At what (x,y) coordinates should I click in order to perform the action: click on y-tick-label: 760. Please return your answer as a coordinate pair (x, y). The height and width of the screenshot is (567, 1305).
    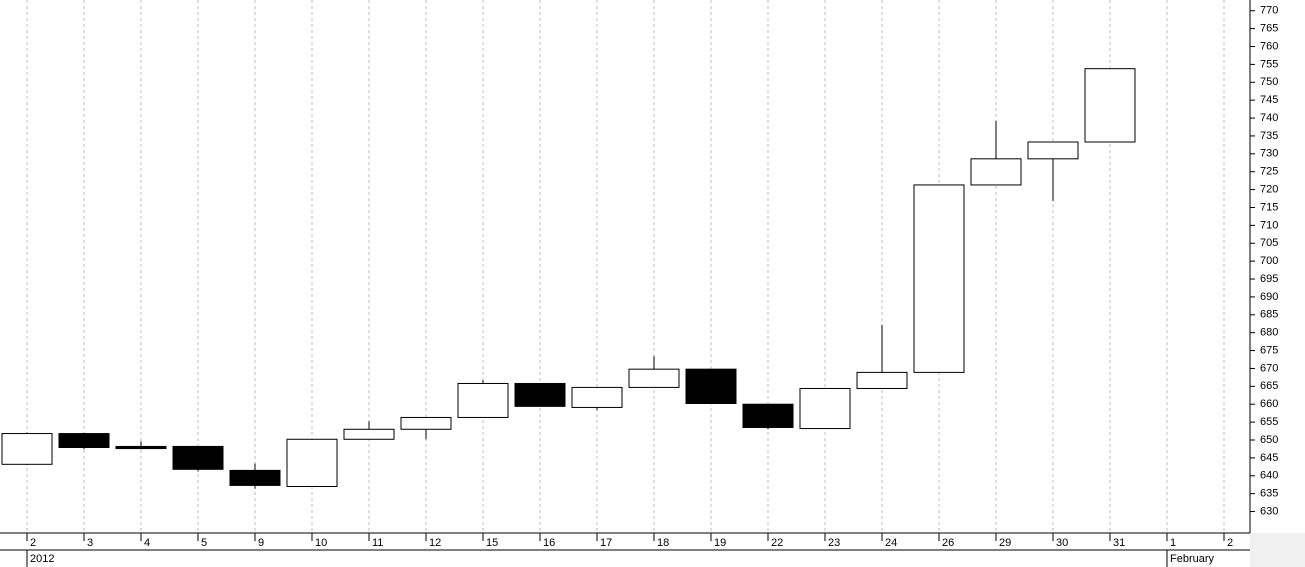
    Looking at the image, I should click on (1269, 46).